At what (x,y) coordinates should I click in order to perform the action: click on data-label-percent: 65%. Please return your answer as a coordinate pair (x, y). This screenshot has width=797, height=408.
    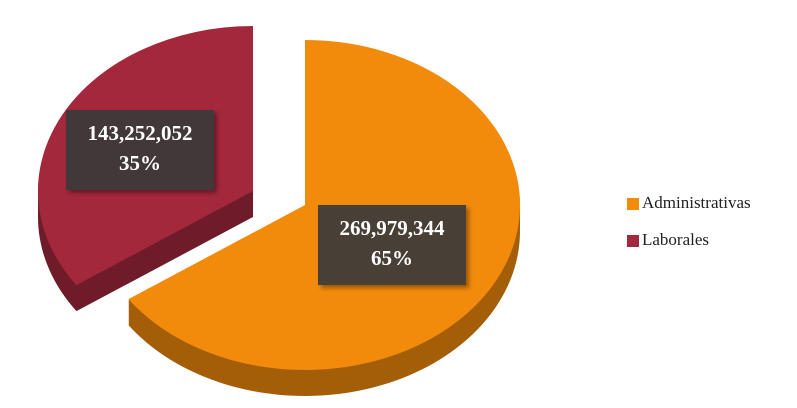
    Looking at the image, I should click on (392, 258).